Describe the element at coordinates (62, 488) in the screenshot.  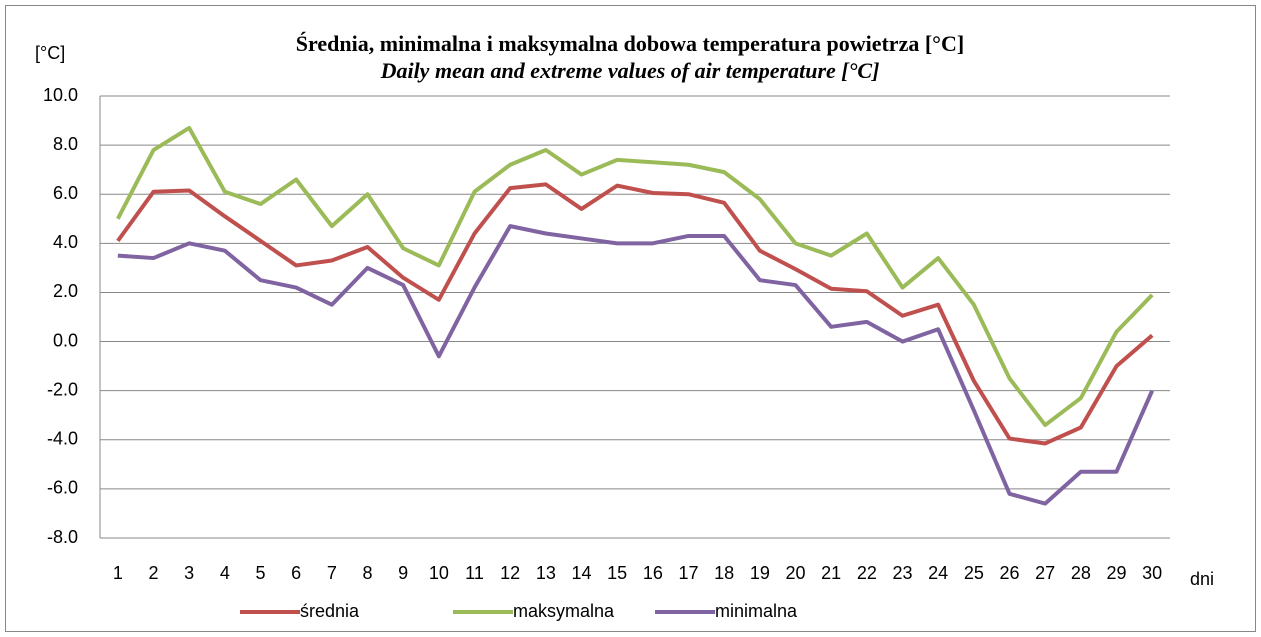
I see `y-tick-label: -6.0` at that location.